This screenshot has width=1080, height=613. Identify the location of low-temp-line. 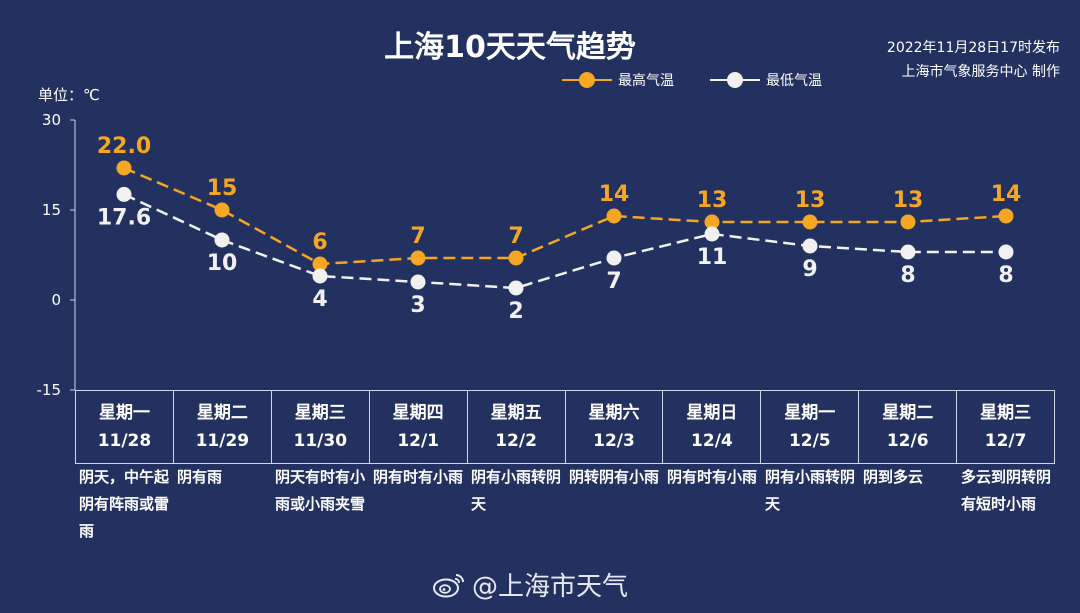
(564, 241).